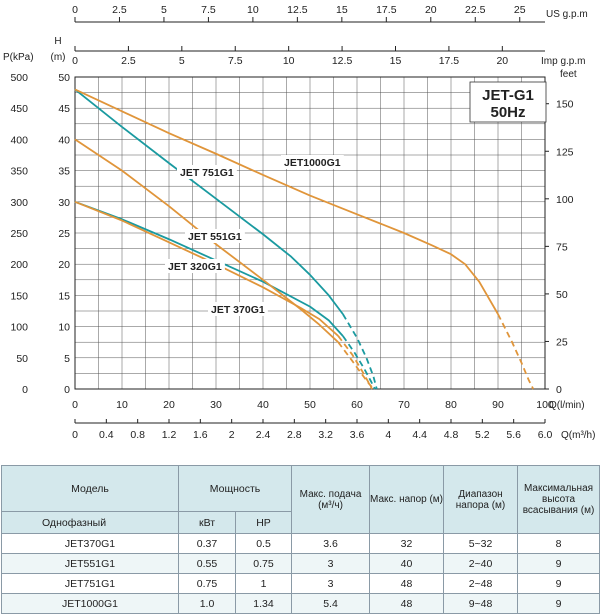  I want to click on curve-label: JET 370G1, so click(238, 310).